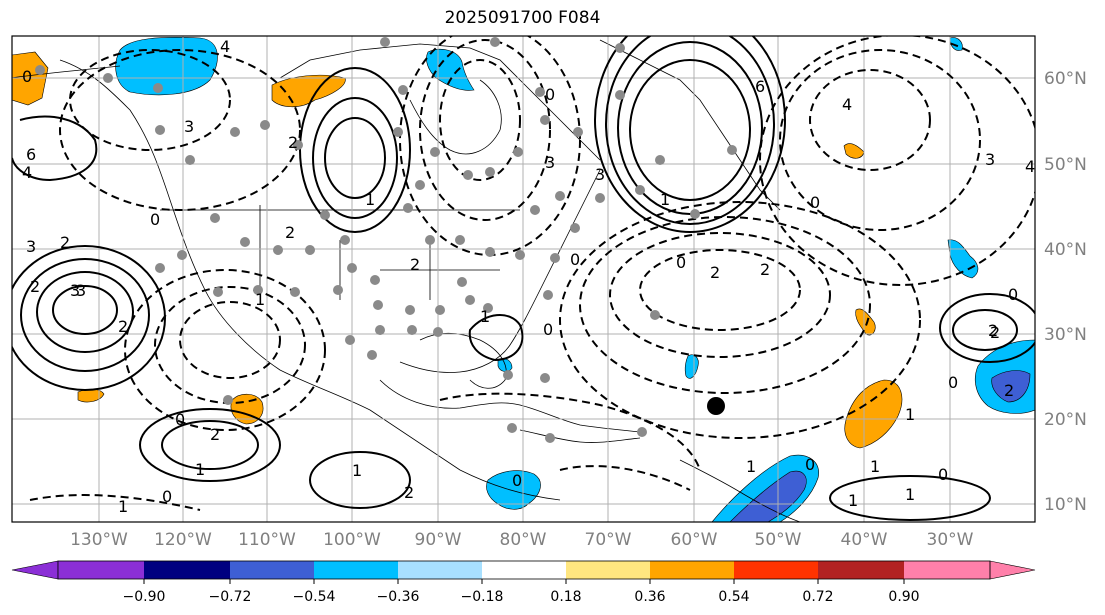 The image size is (1105, 615). Describe the element at coordinates (1065, 292) in the screenshot. I see `latitude-labels: 60°N 50°N 40°N 30°N 20°N 10°N` at that location.